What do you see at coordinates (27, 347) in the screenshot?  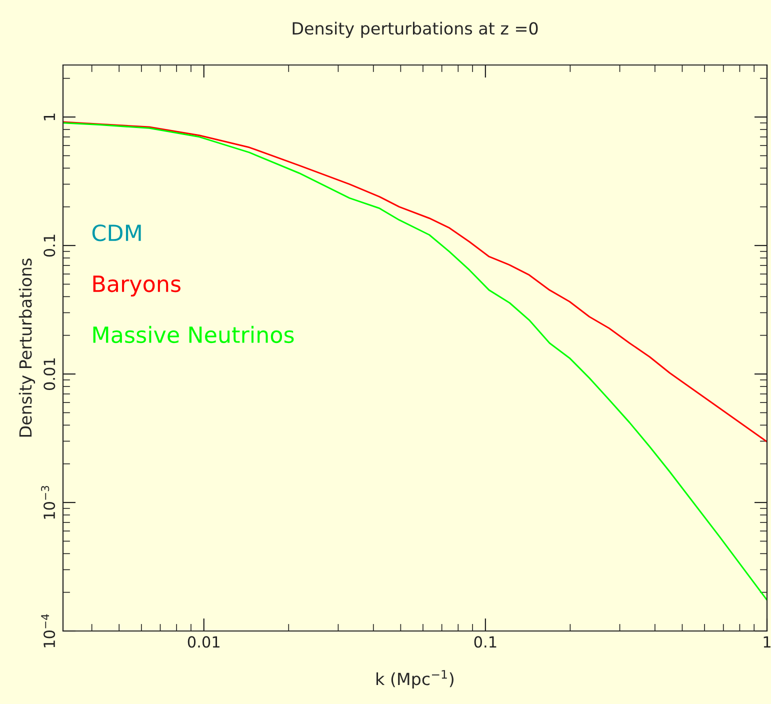 I see `y-axis-title: Density Perturbations` at bounding box center [27, 347].